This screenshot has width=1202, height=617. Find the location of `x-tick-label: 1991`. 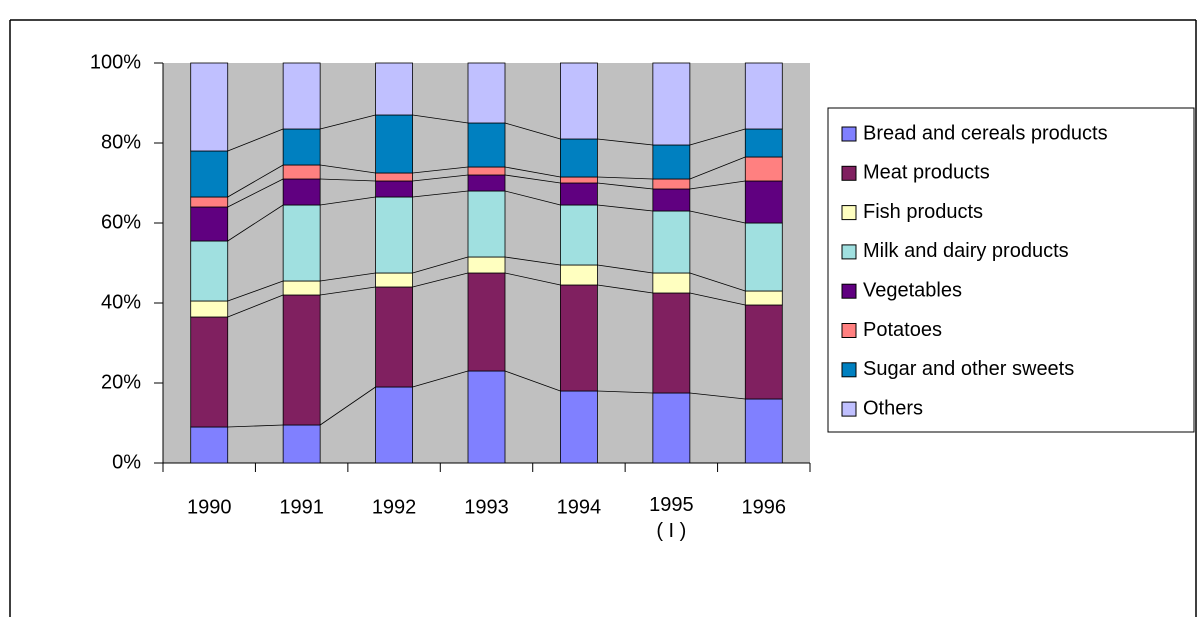

x-tick-label: 1991 is located at coordinates (301, 507).